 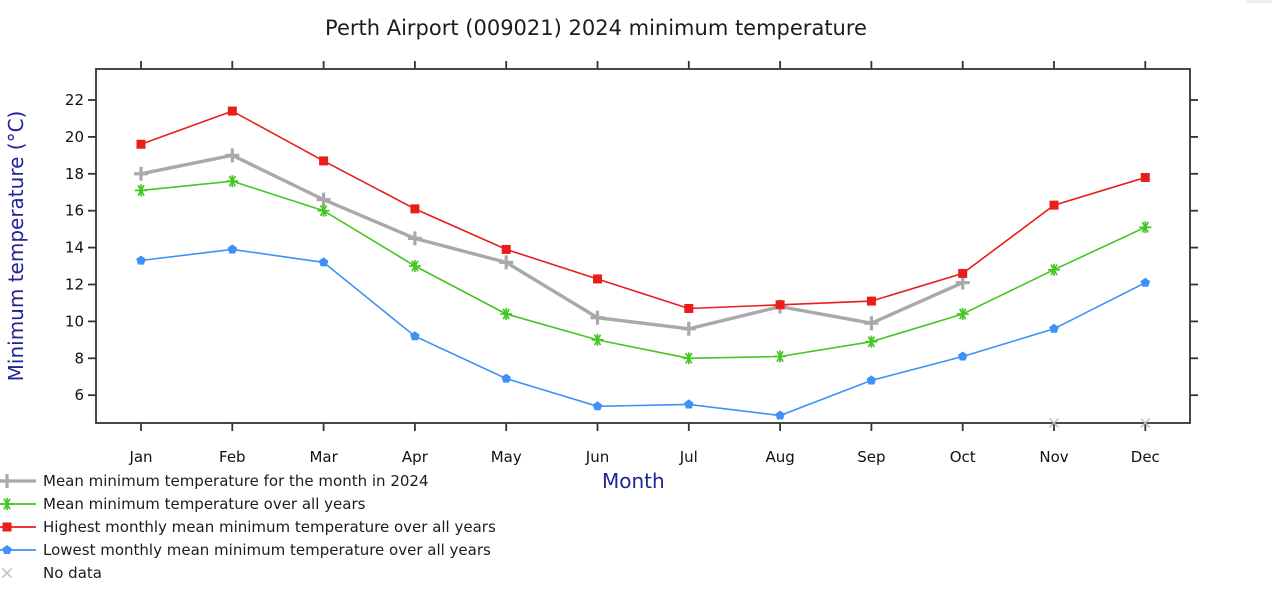 I want to click on x-tick-label: May, so click(x=506, y=457).